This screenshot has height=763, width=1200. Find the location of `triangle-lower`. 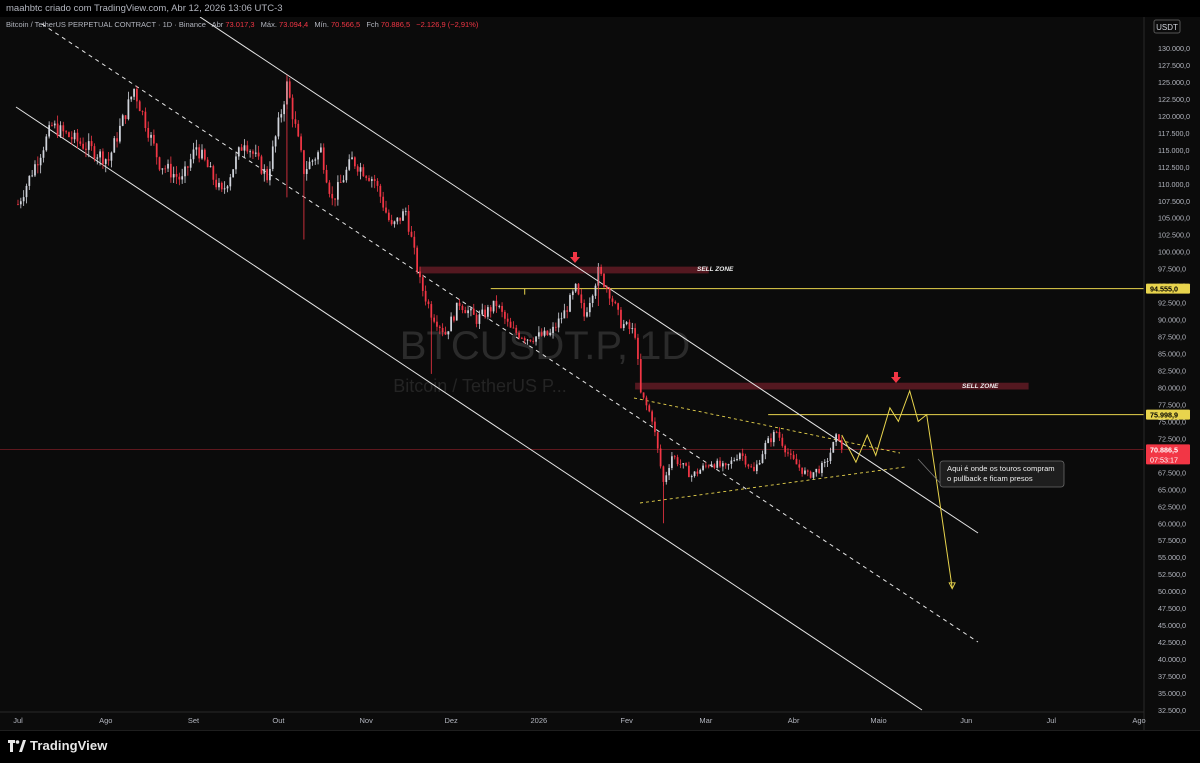

triangle-lower is located at coordinates (772, 485).